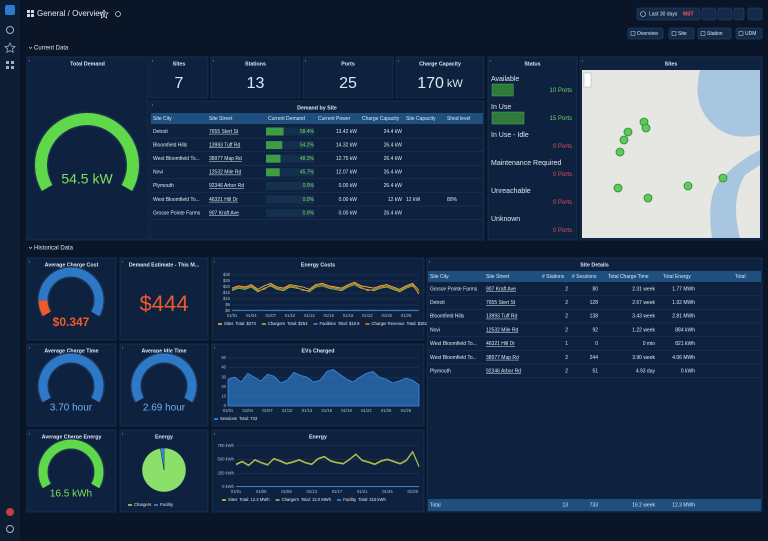 The image size is (768, 541). What do you see at coordinates (7, 62) in the screenshot?
I see `dashboards-icon` at bounding box center [7, 62].